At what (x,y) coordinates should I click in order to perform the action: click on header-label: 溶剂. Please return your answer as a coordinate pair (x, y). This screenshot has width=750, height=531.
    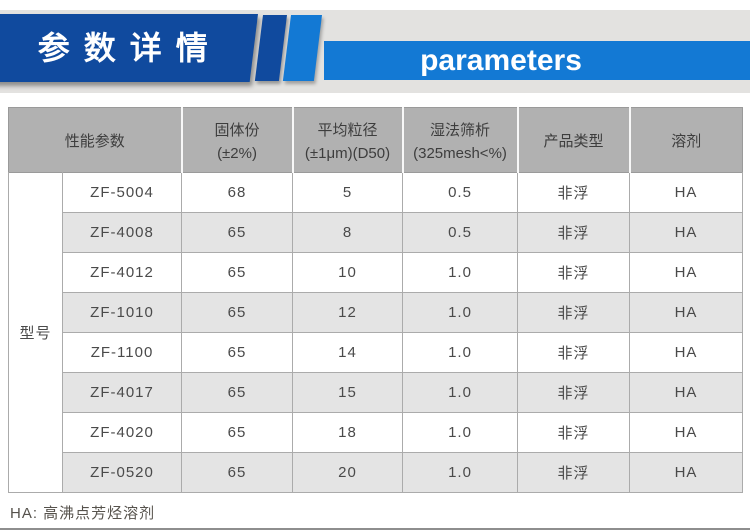
    Looking at the image, I should click on (686, 141).